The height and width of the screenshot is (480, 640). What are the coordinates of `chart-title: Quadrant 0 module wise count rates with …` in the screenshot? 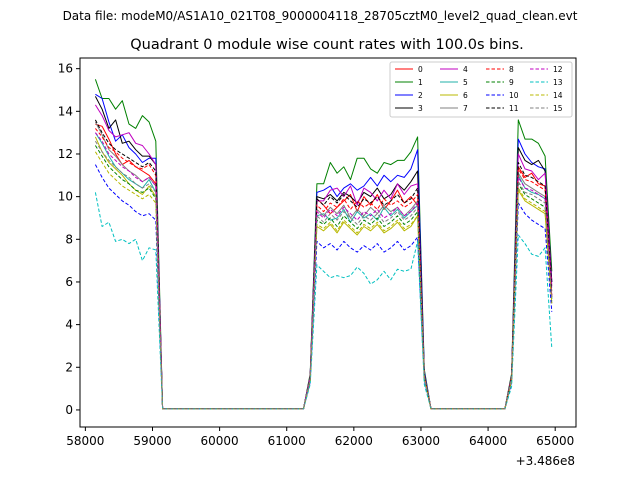 It's located at (327, 45).